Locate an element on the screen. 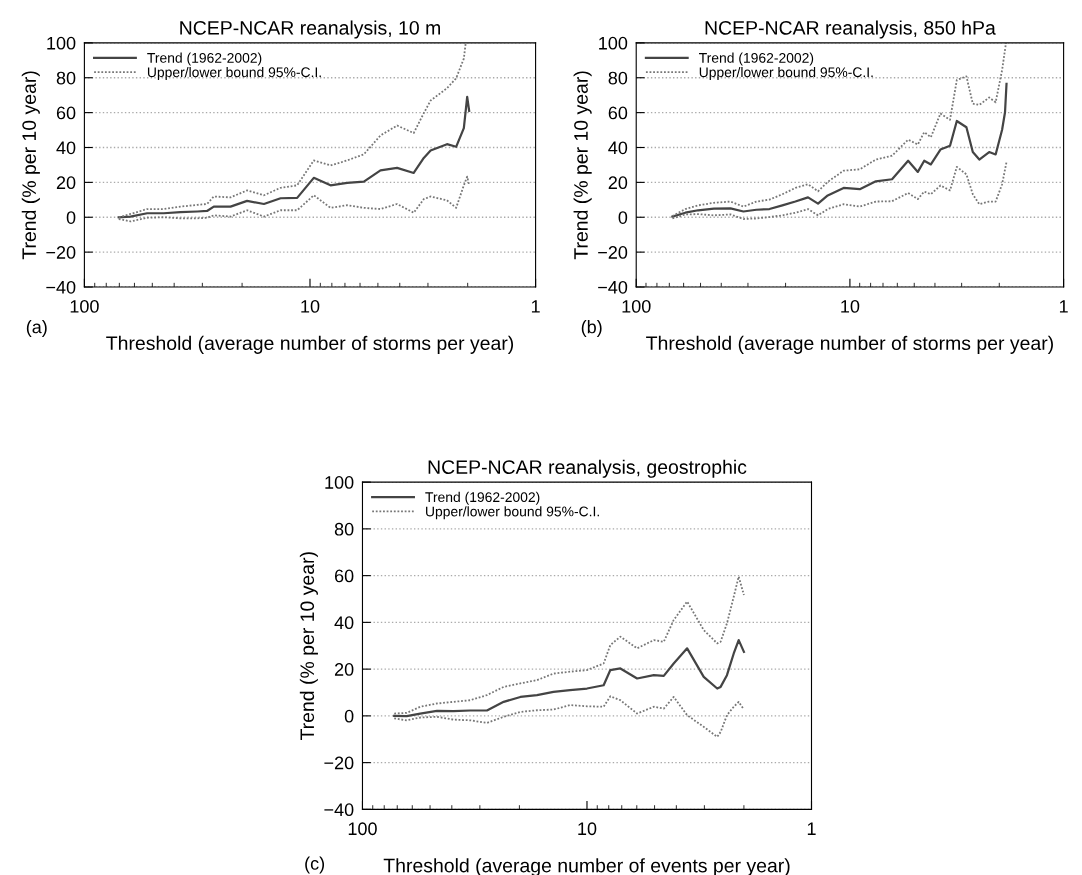 Image resolution: width=1082 pixels, height=875 pixels. chart-title: NCEP-NCAR reanalysis, 850 hPa is located at coordinates (850, 29).